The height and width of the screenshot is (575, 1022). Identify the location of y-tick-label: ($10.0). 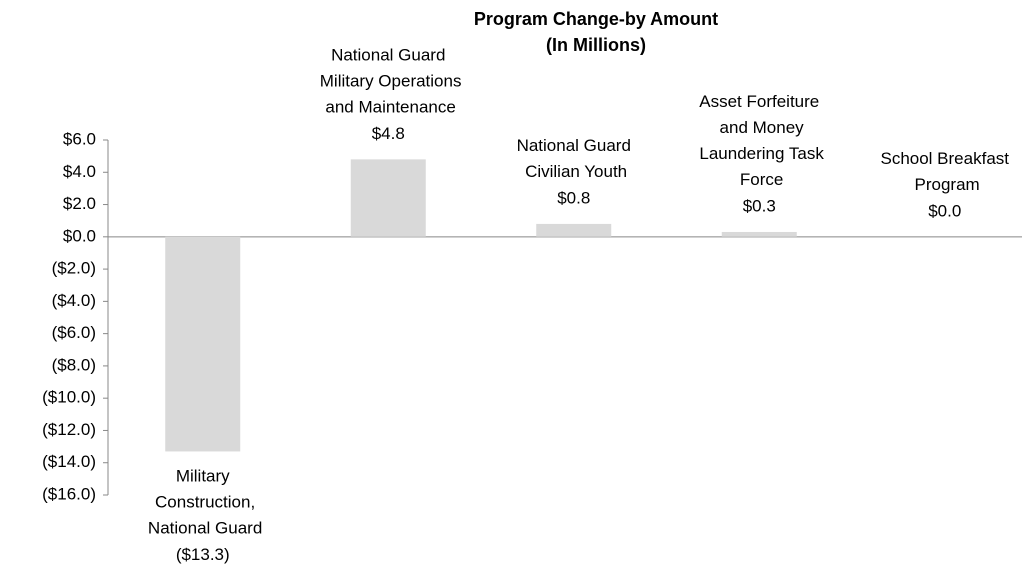
(69, 397).